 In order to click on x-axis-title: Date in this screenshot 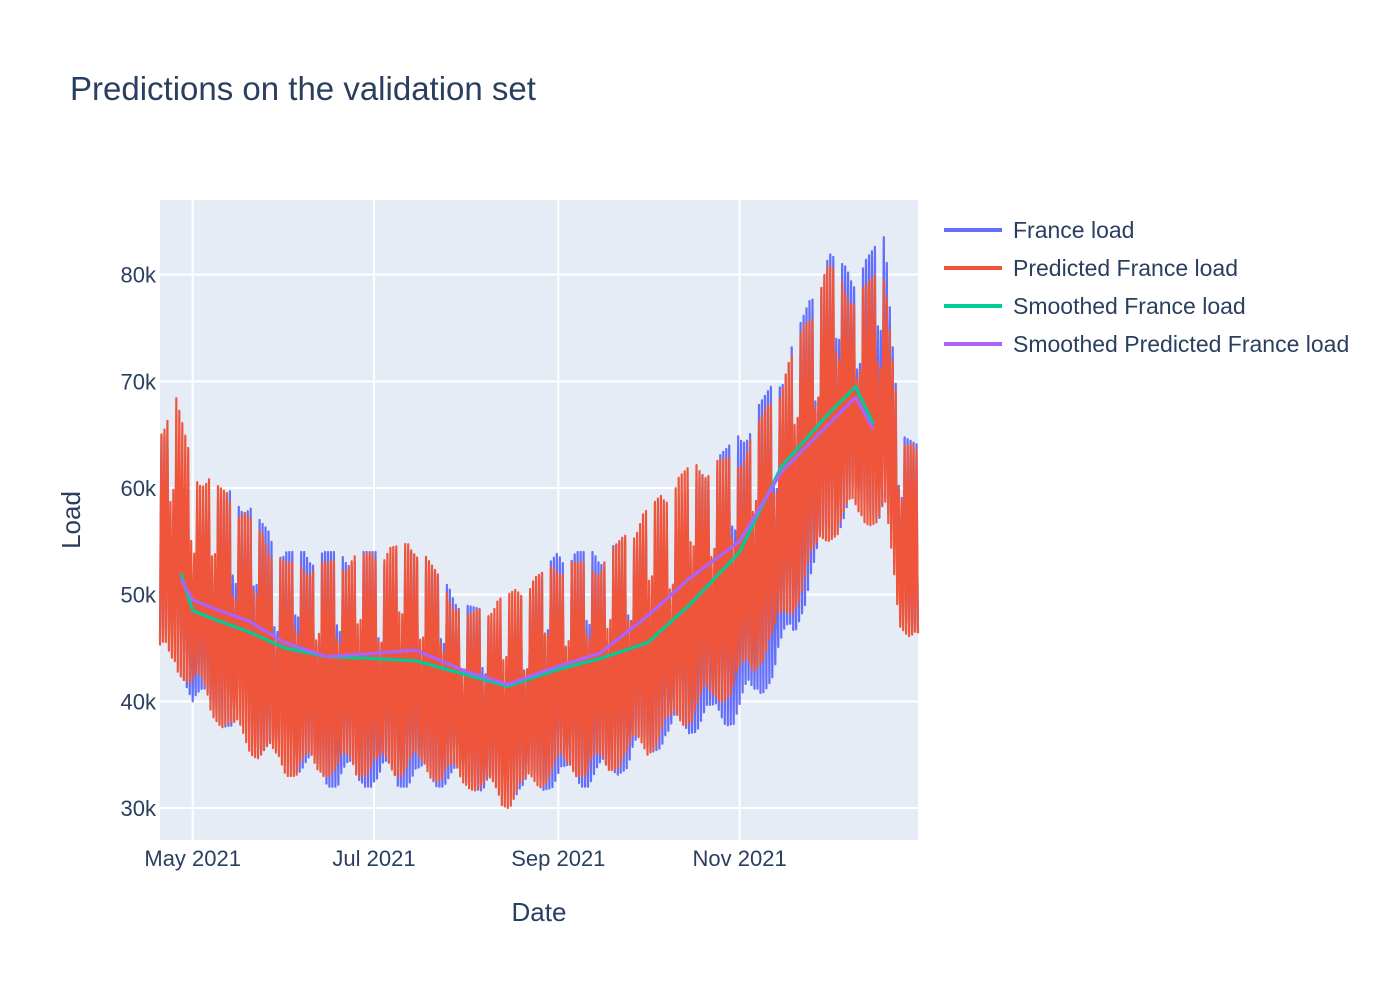, I will do `click(539, 912)`.